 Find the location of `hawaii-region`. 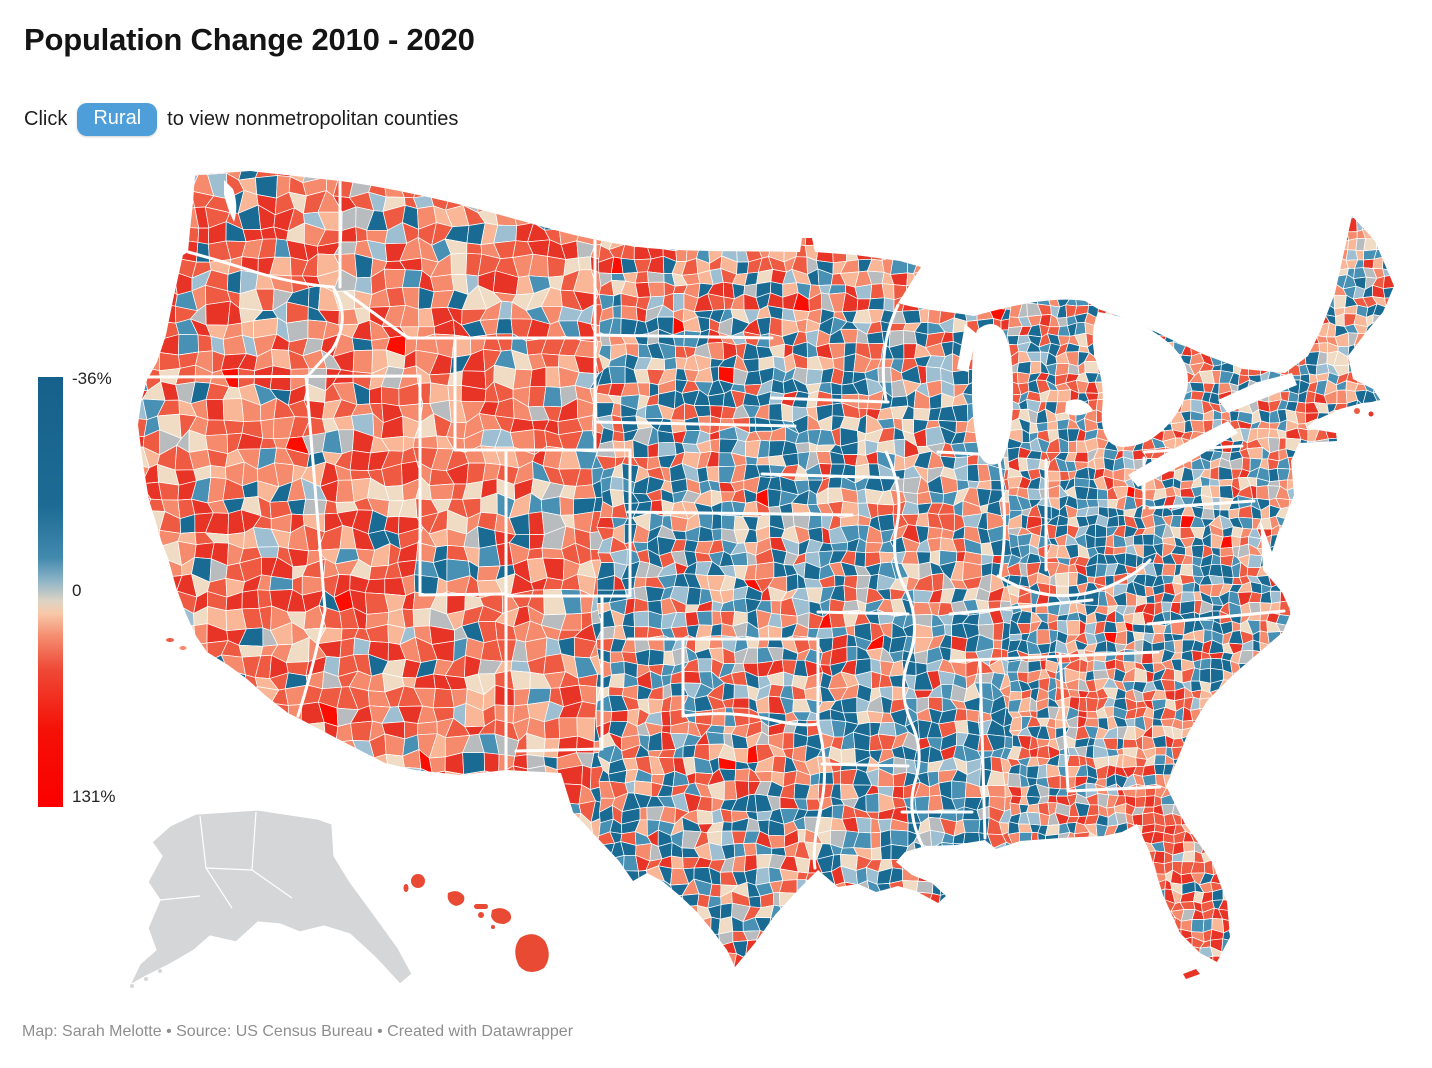

hawaii-region is located at coordinates (476, 923).